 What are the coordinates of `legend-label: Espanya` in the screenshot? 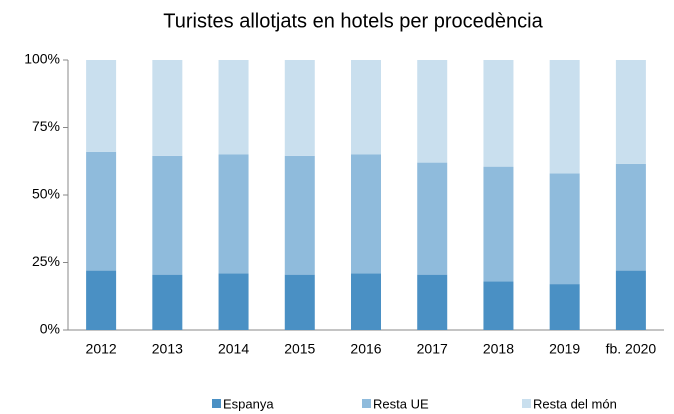 It's located at (248, 403).